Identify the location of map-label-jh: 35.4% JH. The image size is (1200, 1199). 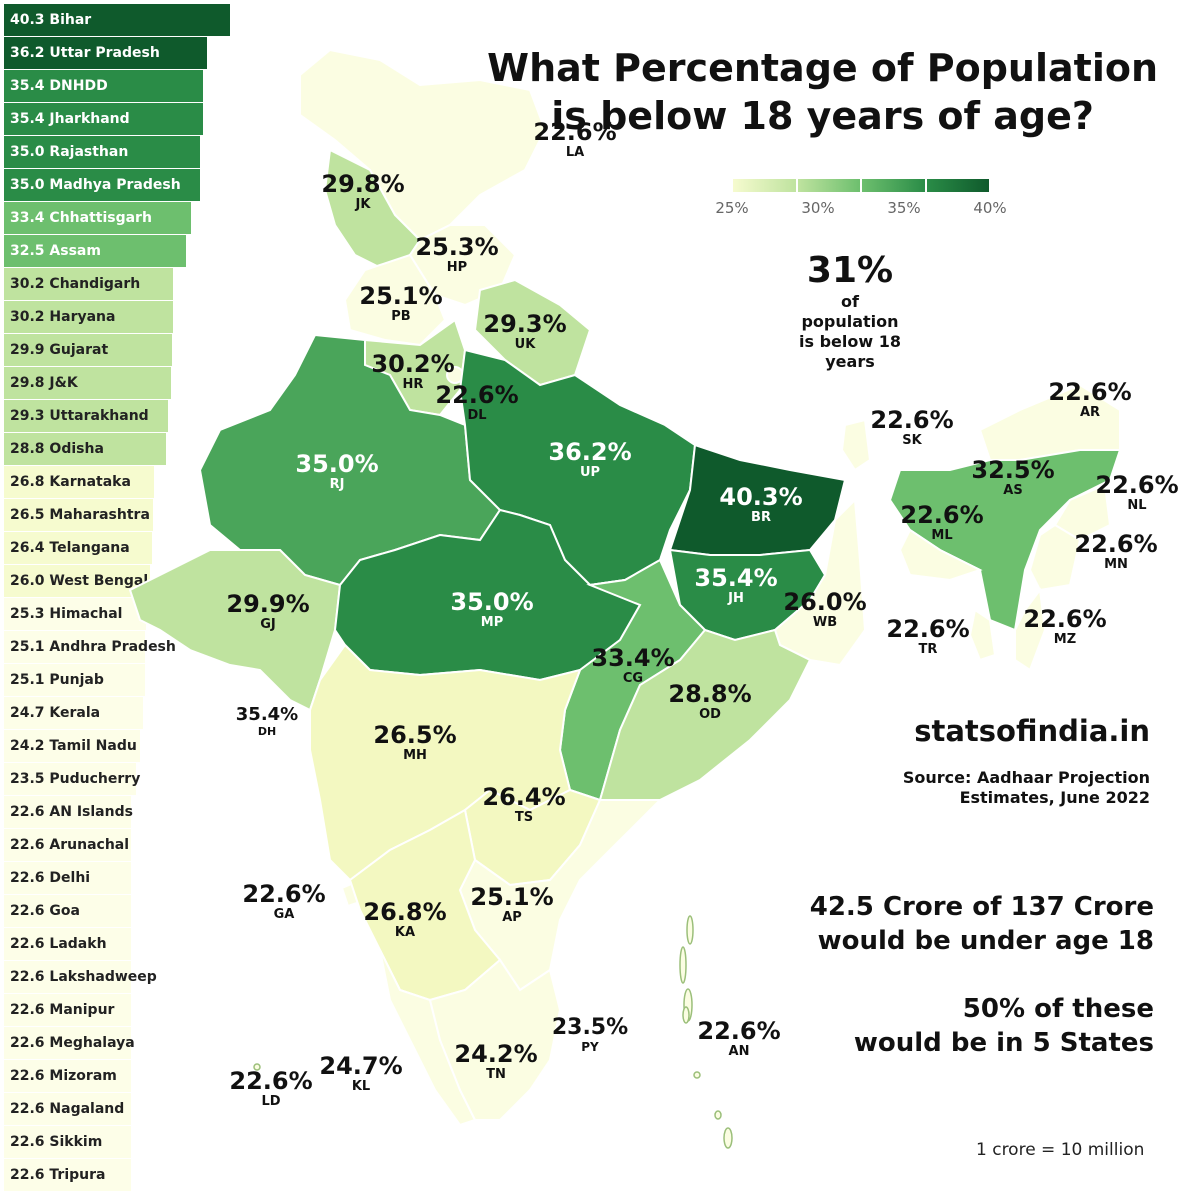
(735, 585).